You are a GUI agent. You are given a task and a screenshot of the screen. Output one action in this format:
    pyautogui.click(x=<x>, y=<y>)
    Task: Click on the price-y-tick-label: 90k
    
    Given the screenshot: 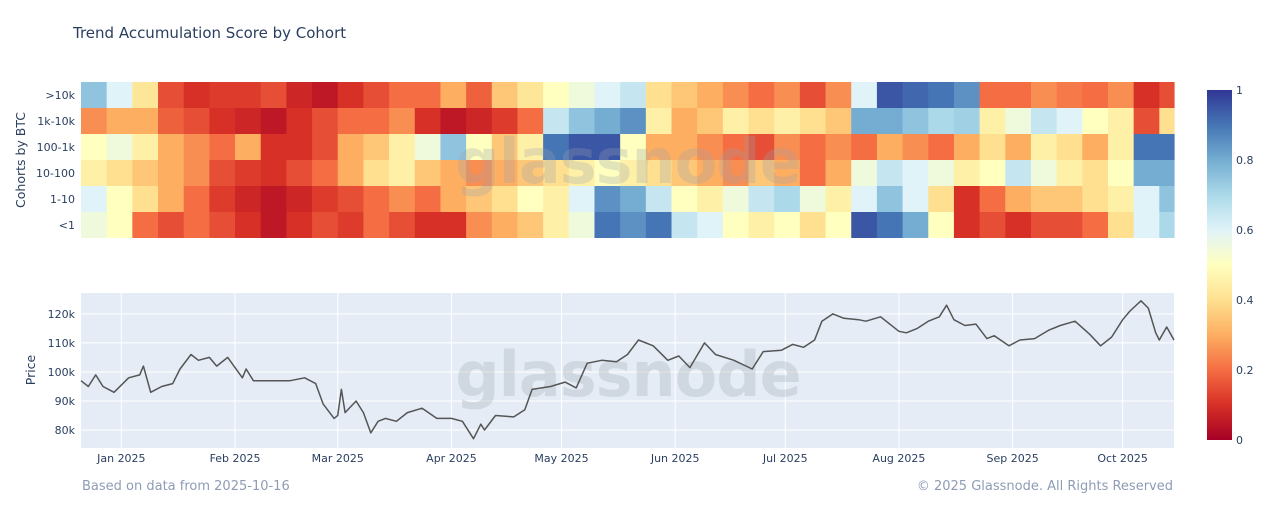 What is the action you would take?
    pyautogui.click(x=65, y=401)
    